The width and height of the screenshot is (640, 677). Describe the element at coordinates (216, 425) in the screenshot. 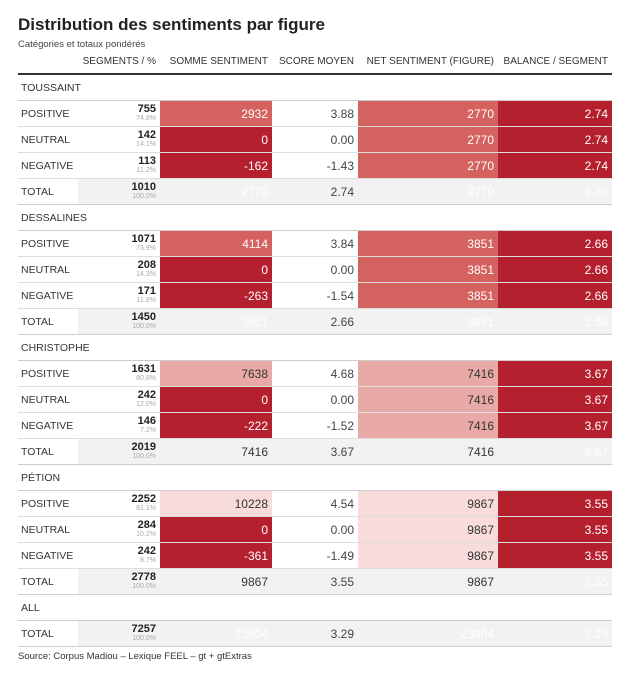

I see `somme-sentiment-cell: -222` at that location.